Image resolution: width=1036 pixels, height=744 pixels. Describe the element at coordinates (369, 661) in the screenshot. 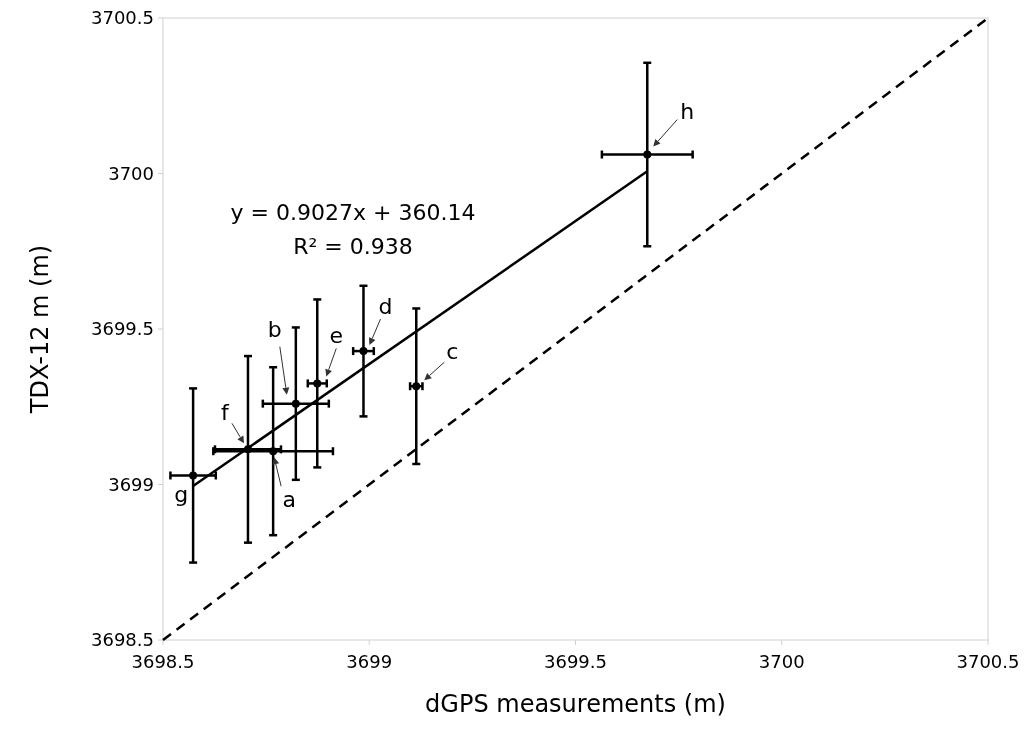

I see `x-tick-label: 3699` at that location.